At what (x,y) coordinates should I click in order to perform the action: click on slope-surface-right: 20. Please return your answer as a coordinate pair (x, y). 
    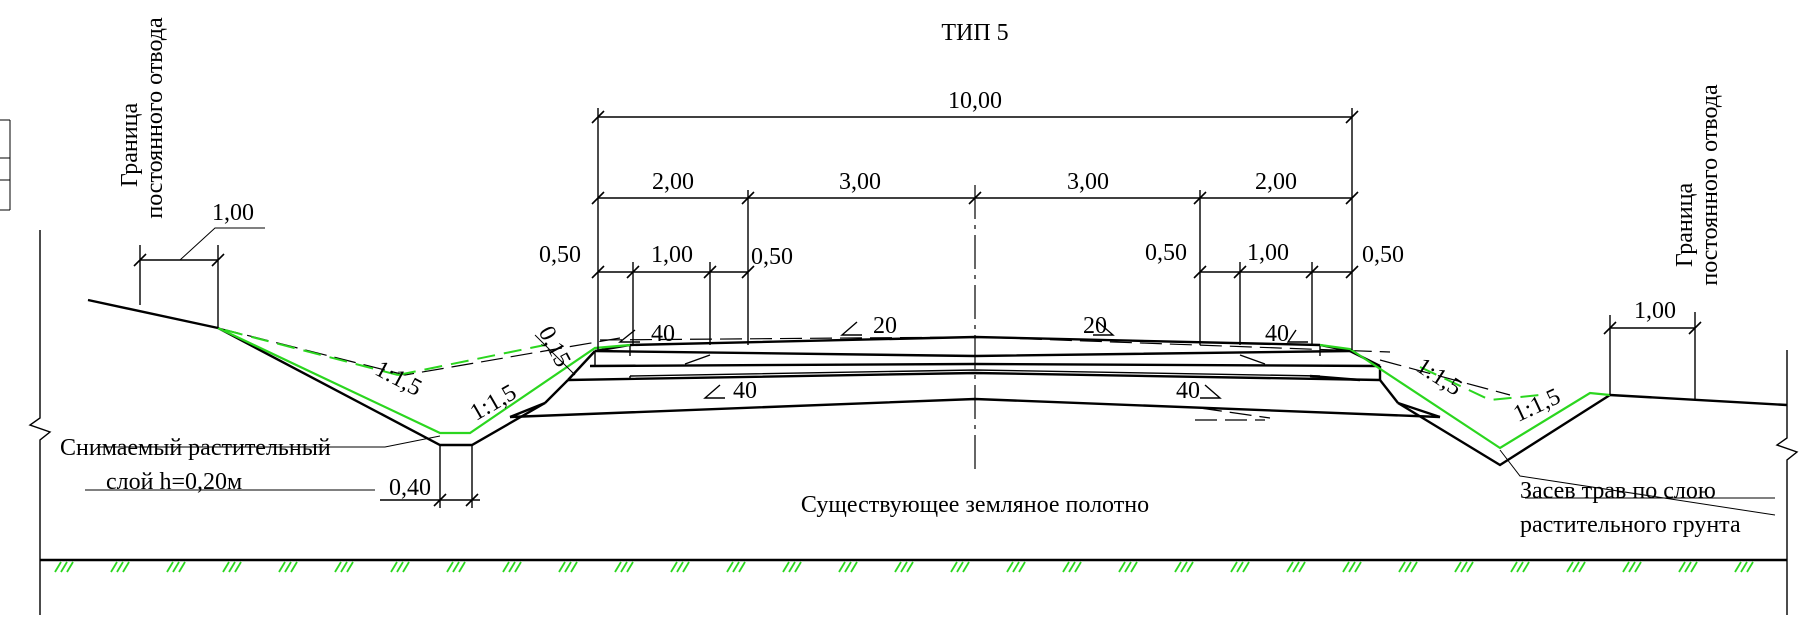
    Looking at the image, I should click on (1095, 326).